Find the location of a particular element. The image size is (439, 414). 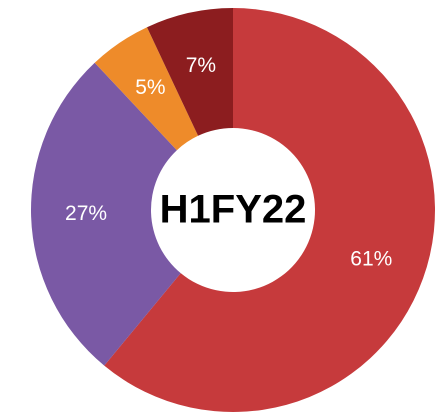

value-label: 7% is located at coordinates (201, 65).